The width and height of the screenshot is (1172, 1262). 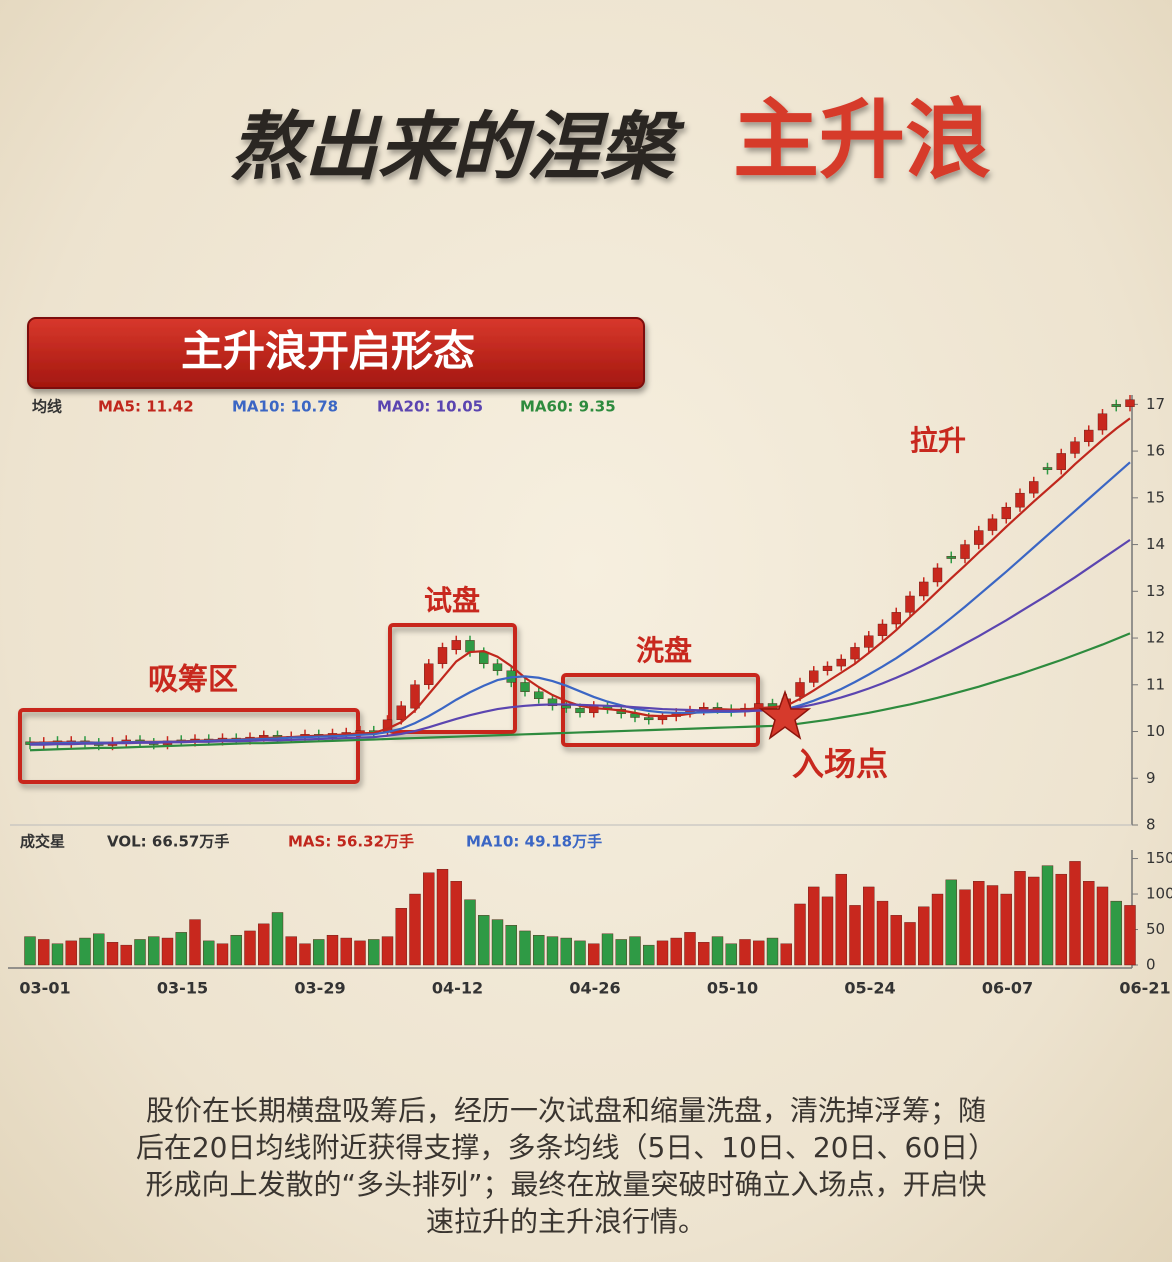 What do you see at coordinates (146, 407) in the screenshot?
I see `legend-entry: MA5: 11.42` at bounding box center [146, 407].